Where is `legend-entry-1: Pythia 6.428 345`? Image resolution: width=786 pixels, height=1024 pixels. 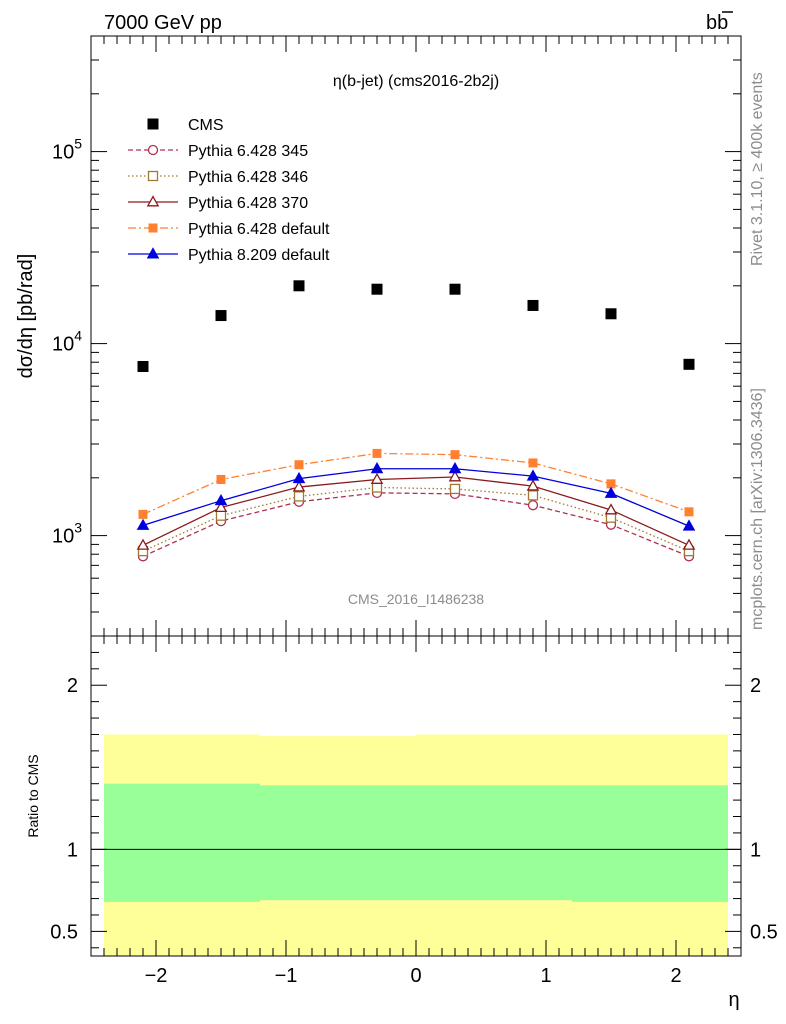
legend-entry-1: Pythia 6.428 345 is located at coordinates (218, 151).